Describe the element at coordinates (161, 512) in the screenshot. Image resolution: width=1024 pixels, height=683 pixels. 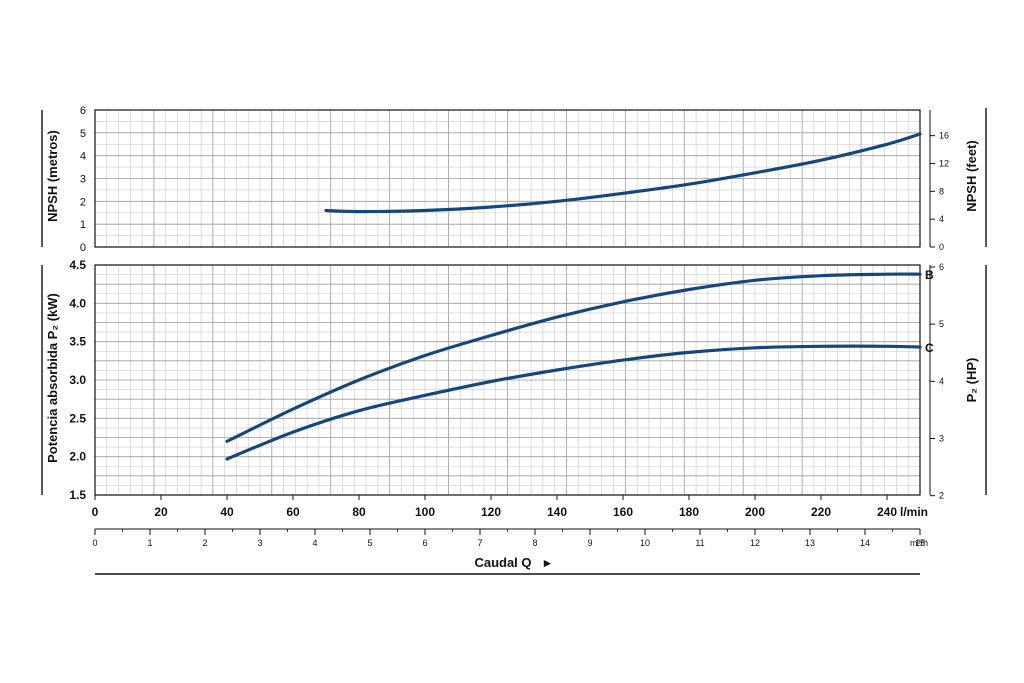
I see `x-lmin-tick: 20` at that location.